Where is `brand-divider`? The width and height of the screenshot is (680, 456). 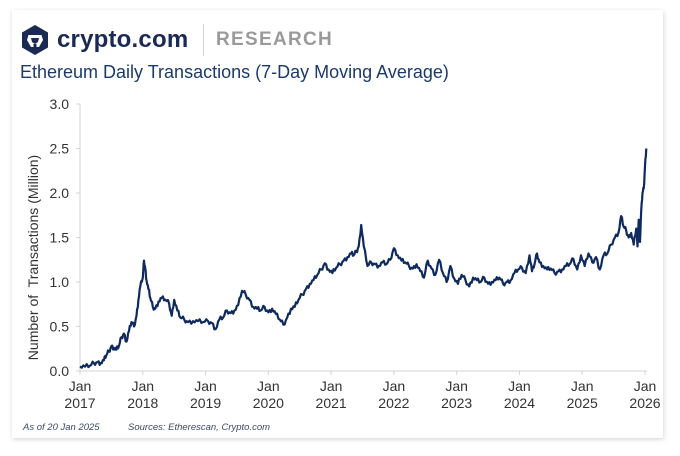 brand-divider is located at coordinates (203, 40).